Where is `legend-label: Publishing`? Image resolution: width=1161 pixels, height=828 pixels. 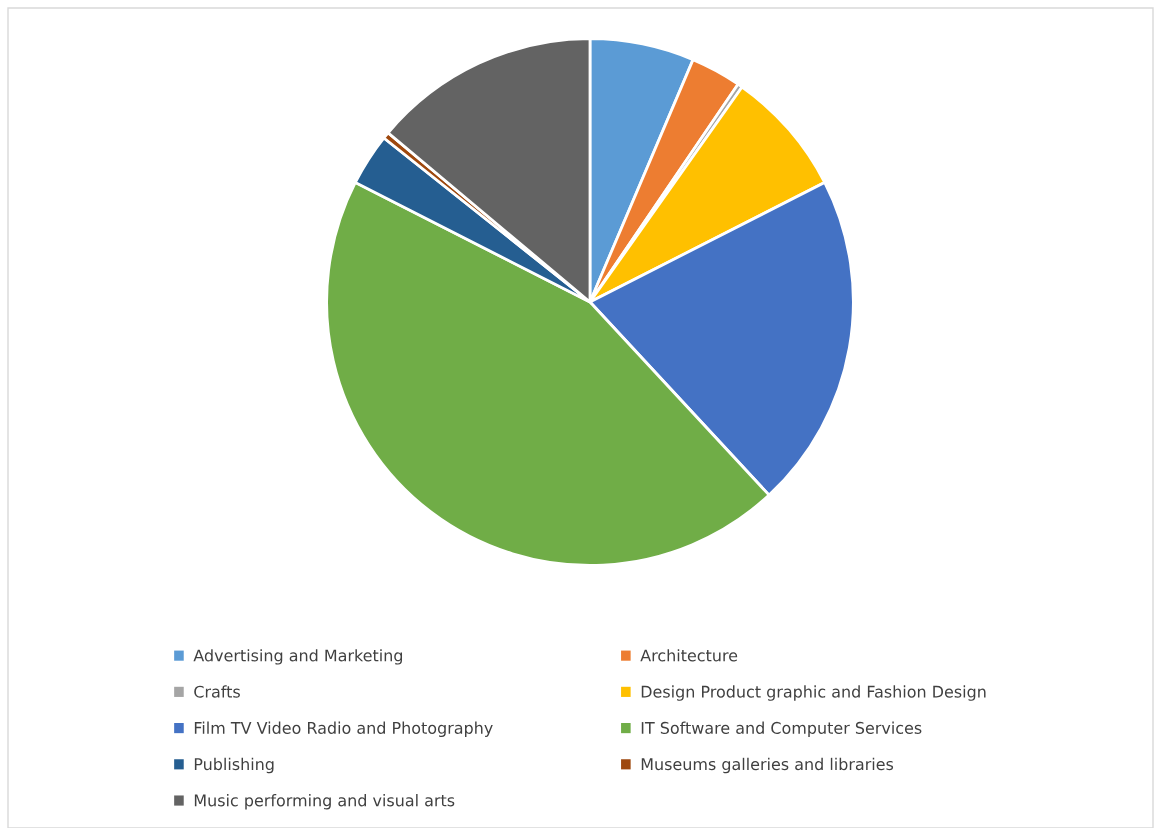 legend-label: Publishing is located at coordinates (234, 765).